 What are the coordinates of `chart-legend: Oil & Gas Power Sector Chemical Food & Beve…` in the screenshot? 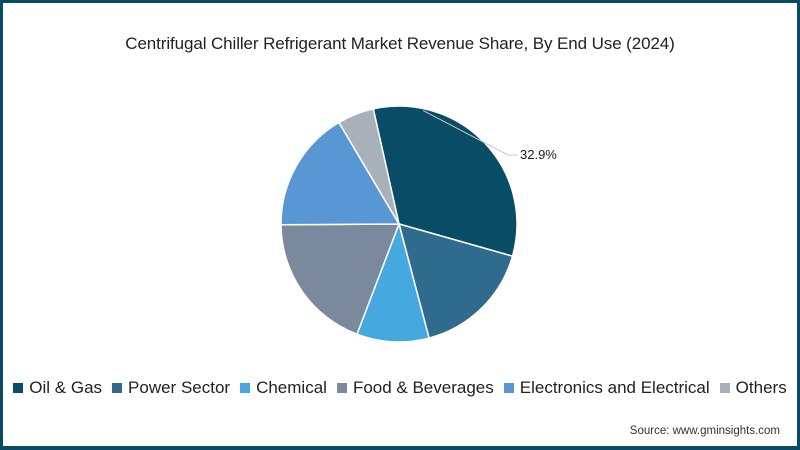 It's located at (400, 388).